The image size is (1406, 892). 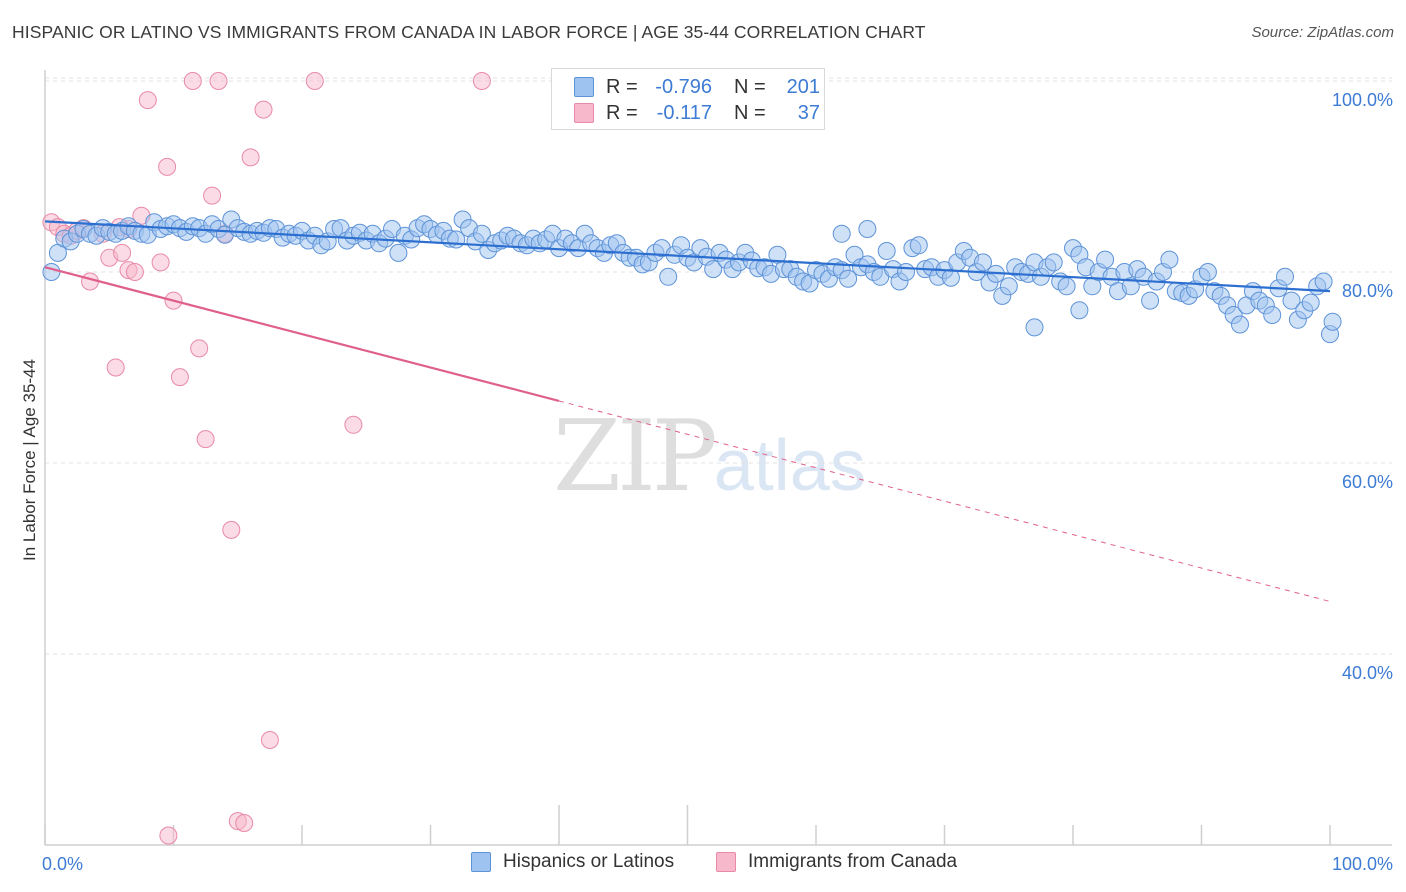 I want to click on source-credit: Source: ZipAtlas.com, so click(x=1322, y=32).